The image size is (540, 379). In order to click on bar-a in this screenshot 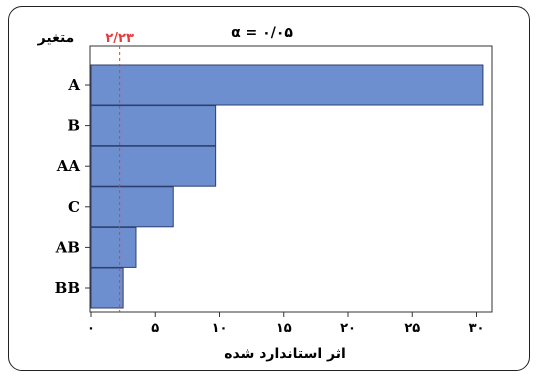, I will do `click(287, 85)`.